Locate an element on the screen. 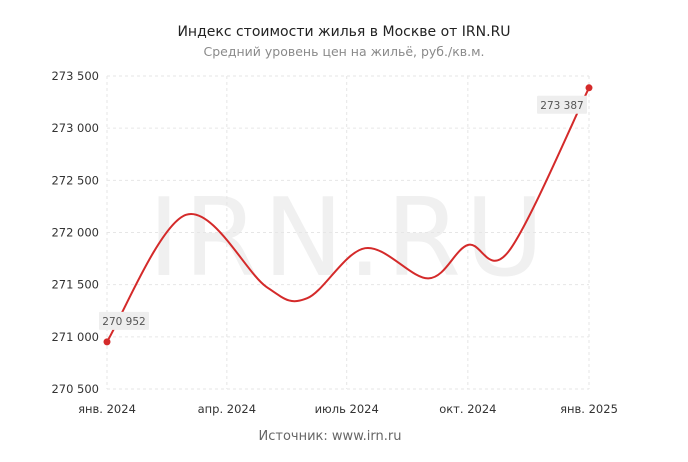  x-tick-label: апр. 2024 is located at coordinates (227, 409).